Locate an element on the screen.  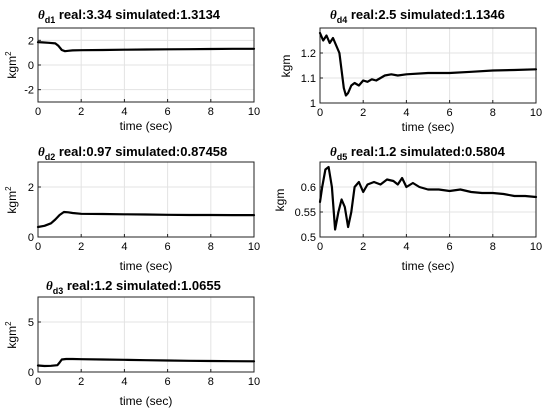
y-tick-label-d5: 0.5 is located at coordinates (308, 238).